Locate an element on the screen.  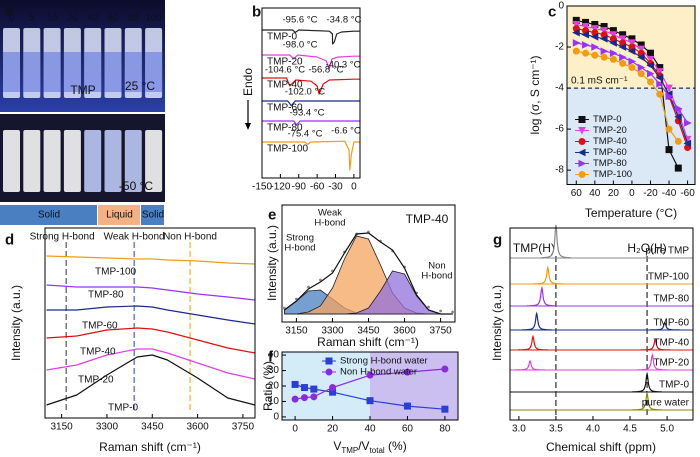
peak-label: -95.6 °C is located at coordinates (300, 20).